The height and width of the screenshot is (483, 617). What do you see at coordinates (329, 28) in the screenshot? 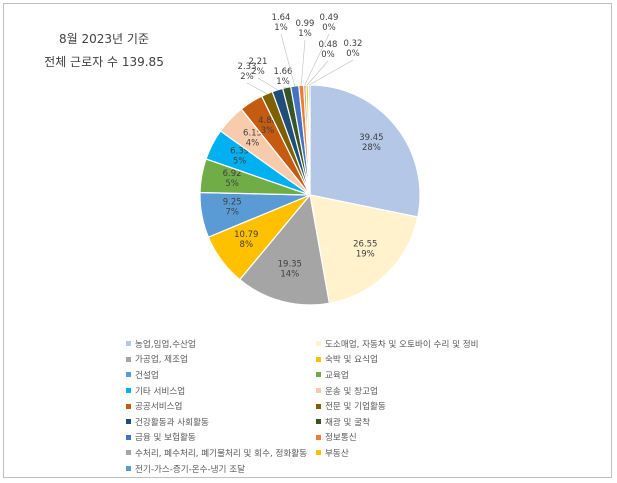
I see `data-label-percent-15: 0%` at bounding box center [329, 28].